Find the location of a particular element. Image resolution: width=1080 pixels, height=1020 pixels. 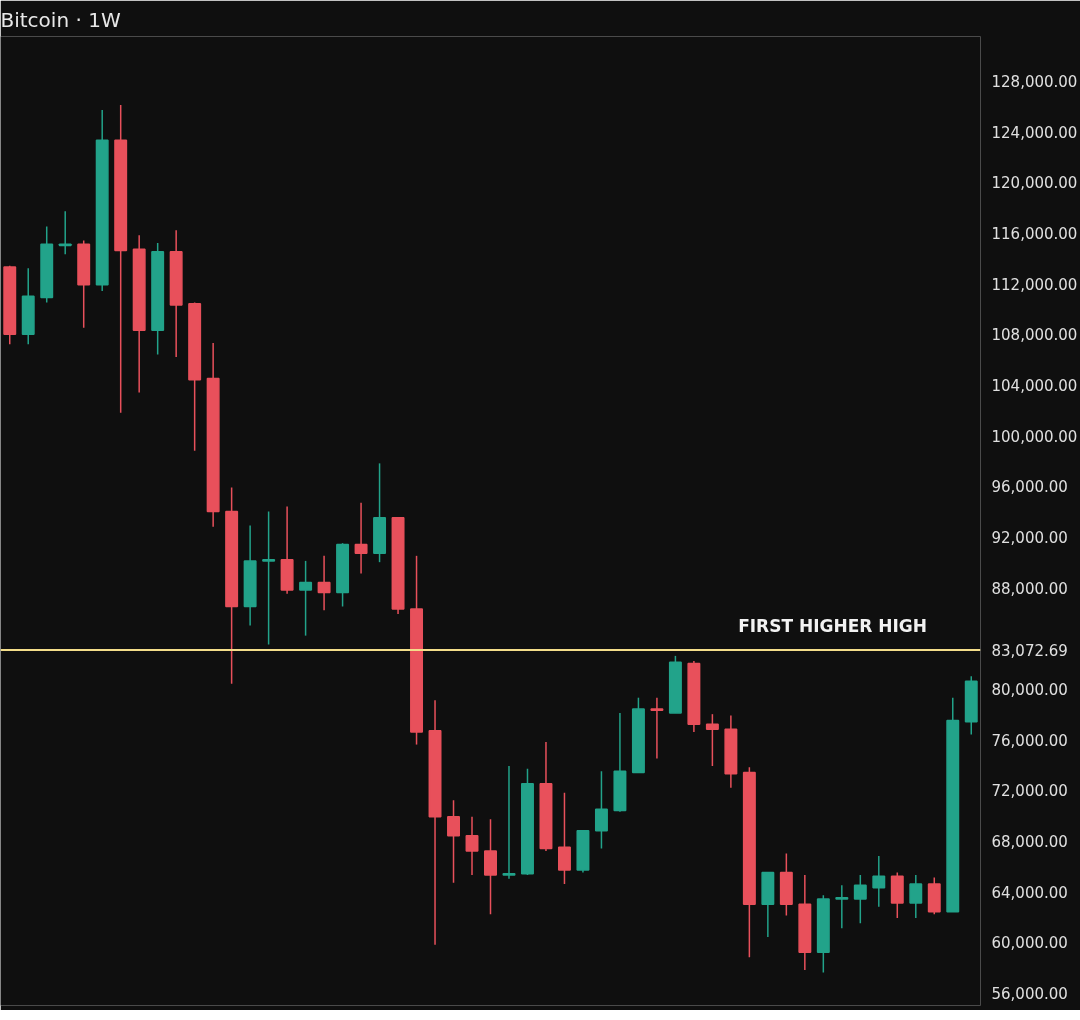

y-tick-label: 80,000.00 is located at coordinates (1029, 689).